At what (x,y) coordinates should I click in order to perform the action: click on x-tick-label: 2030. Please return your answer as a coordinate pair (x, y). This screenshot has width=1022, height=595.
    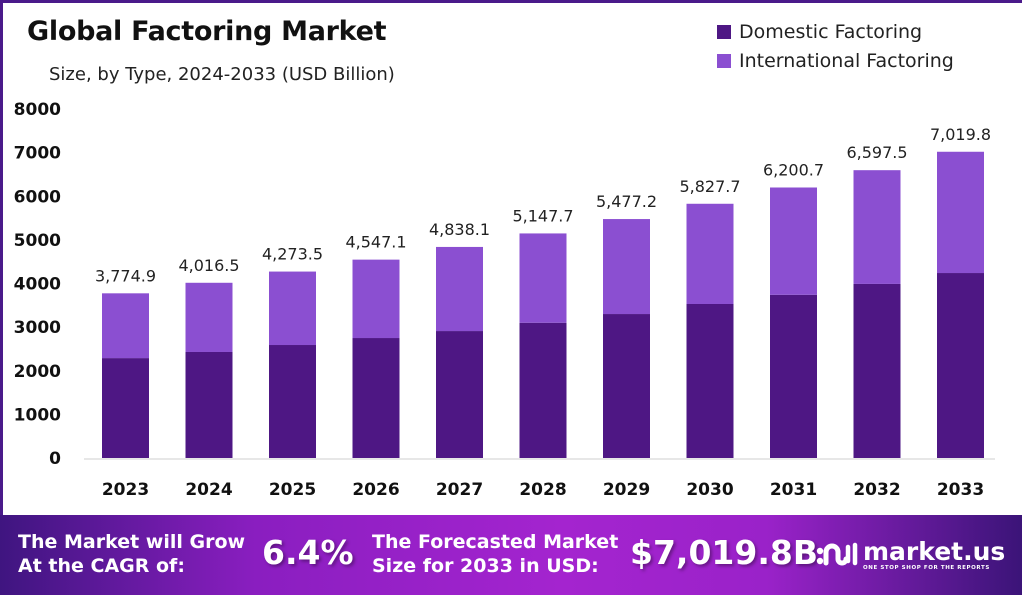
    Looking at the image, I should click on (709, 490).